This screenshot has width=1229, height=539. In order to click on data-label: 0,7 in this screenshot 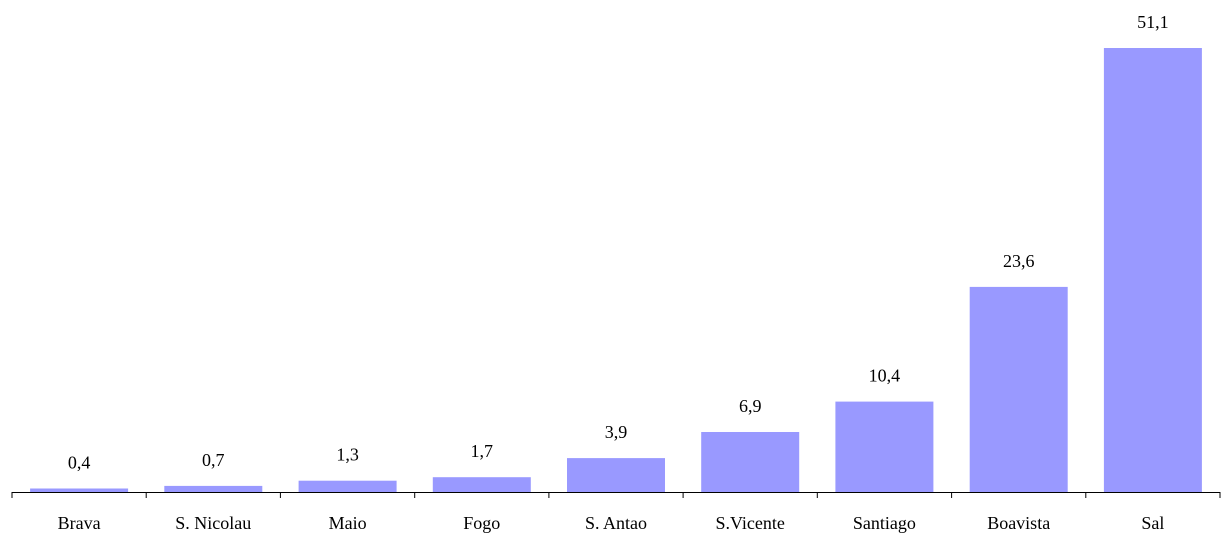, I will do `click(213, 460)`.